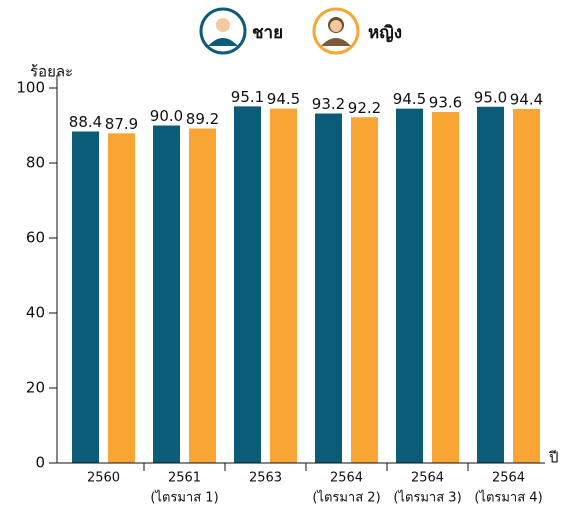 This screenshot has width=568, height=509. What do you see at coordinates (40, 463) in the screenshot?
I see `y-tick-label: 0` at bounding box center [40, 463].